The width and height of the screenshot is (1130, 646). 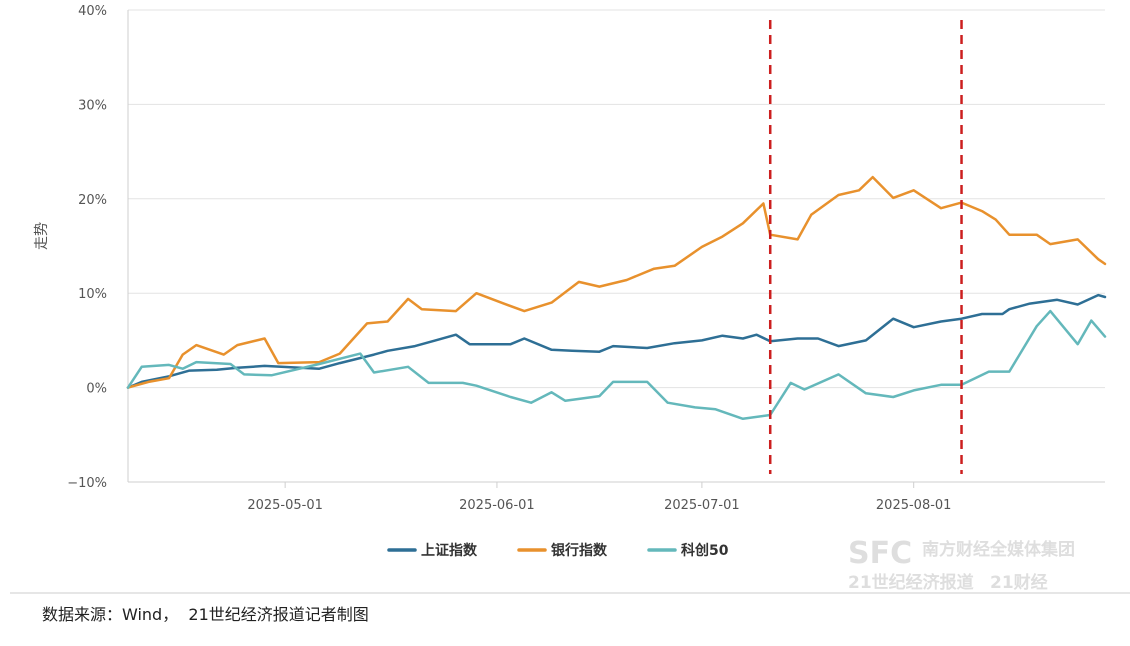 I want to click on y-tick-label: 10%, so click(x=92, y=294).